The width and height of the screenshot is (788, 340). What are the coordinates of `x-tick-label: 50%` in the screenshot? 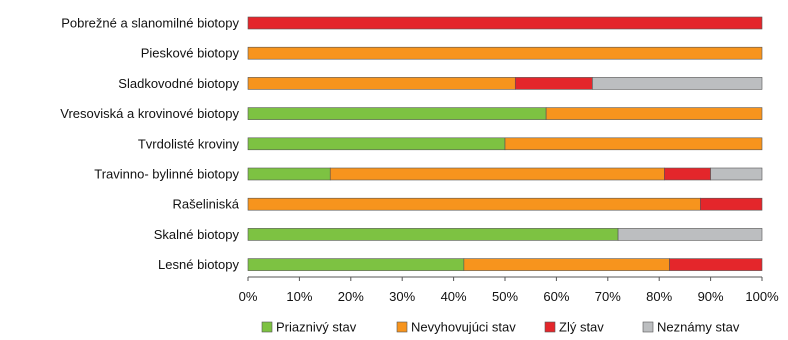 It's located at (505, 296).